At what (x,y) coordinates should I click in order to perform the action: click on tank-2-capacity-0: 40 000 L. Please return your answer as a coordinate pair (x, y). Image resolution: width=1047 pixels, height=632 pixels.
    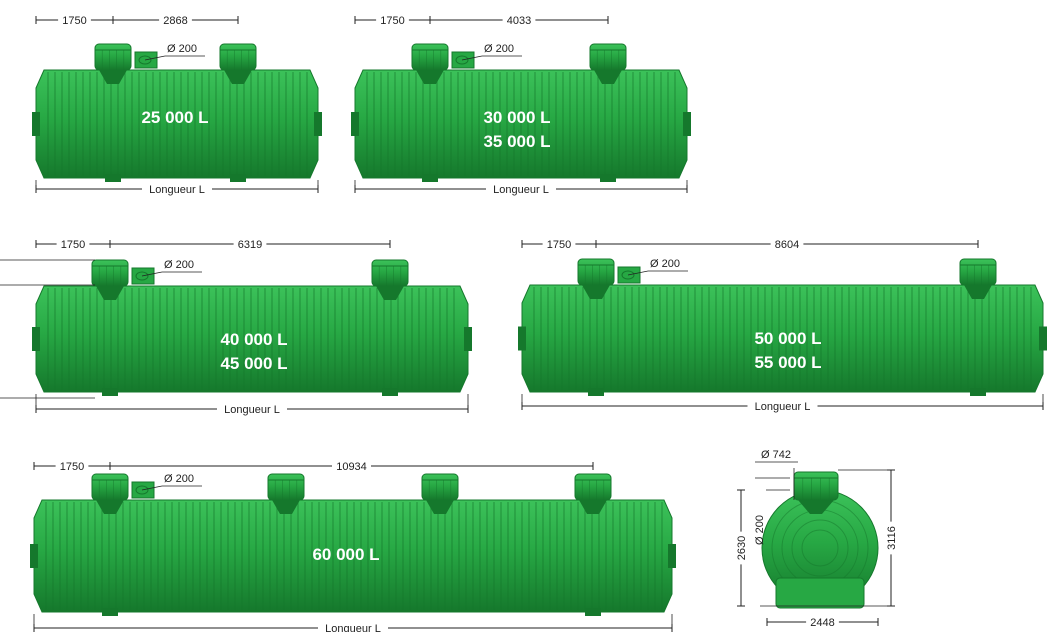
    Looking at the image, I should click on (253, 339).